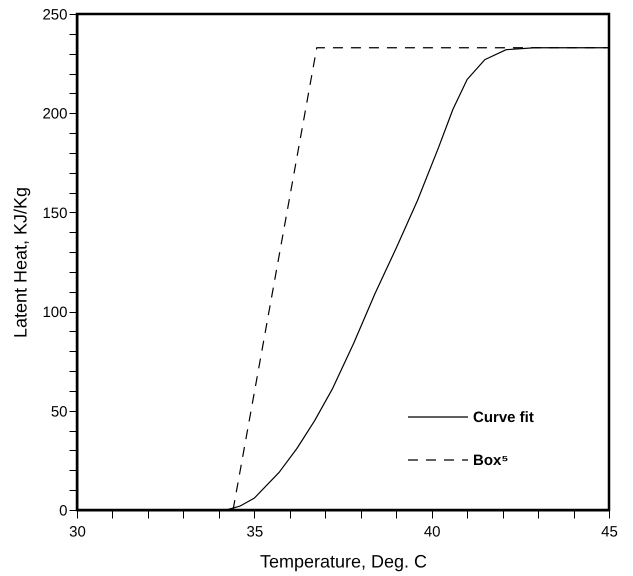  Describe the element at coordinates (77, 532) in the screenshot. I see `x-tick-label: 30` at that location.